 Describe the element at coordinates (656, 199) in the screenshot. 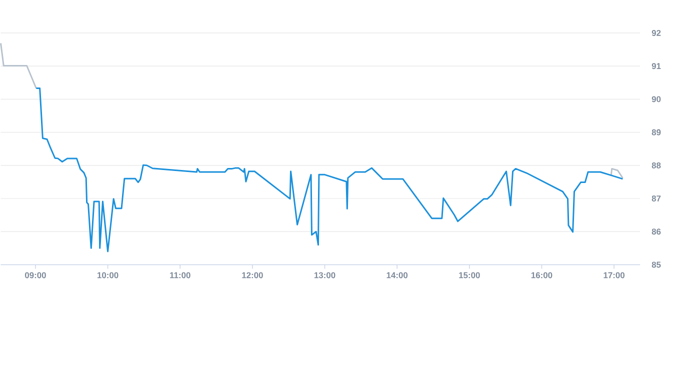

I see `y-tick-label: 87` at that location.